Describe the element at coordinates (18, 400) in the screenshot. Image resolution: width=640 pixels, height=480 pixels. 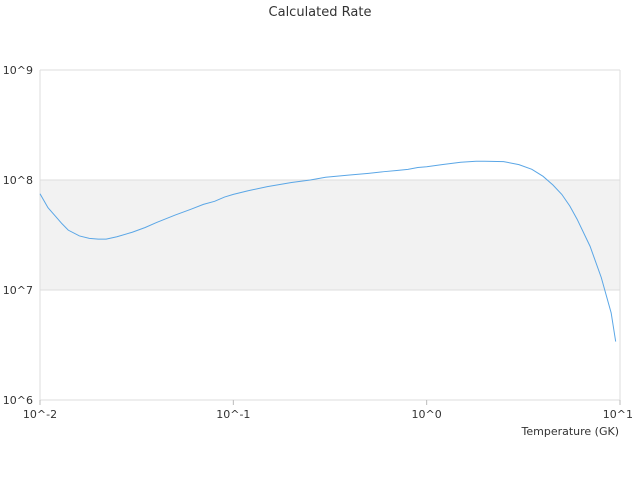
I see `y-tick-label: 10^6` at that location.